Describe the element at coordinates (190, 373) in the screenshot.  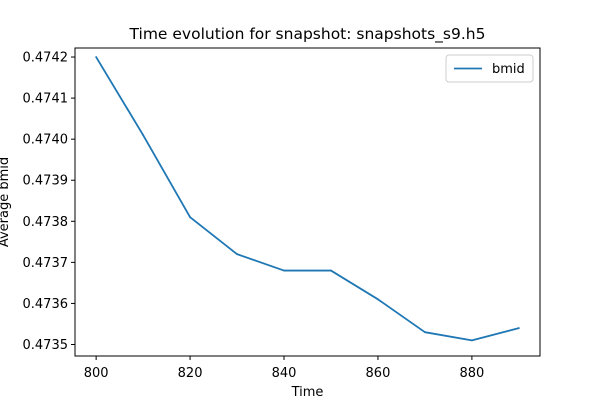
I see `x-tick-label: 820` at that location.